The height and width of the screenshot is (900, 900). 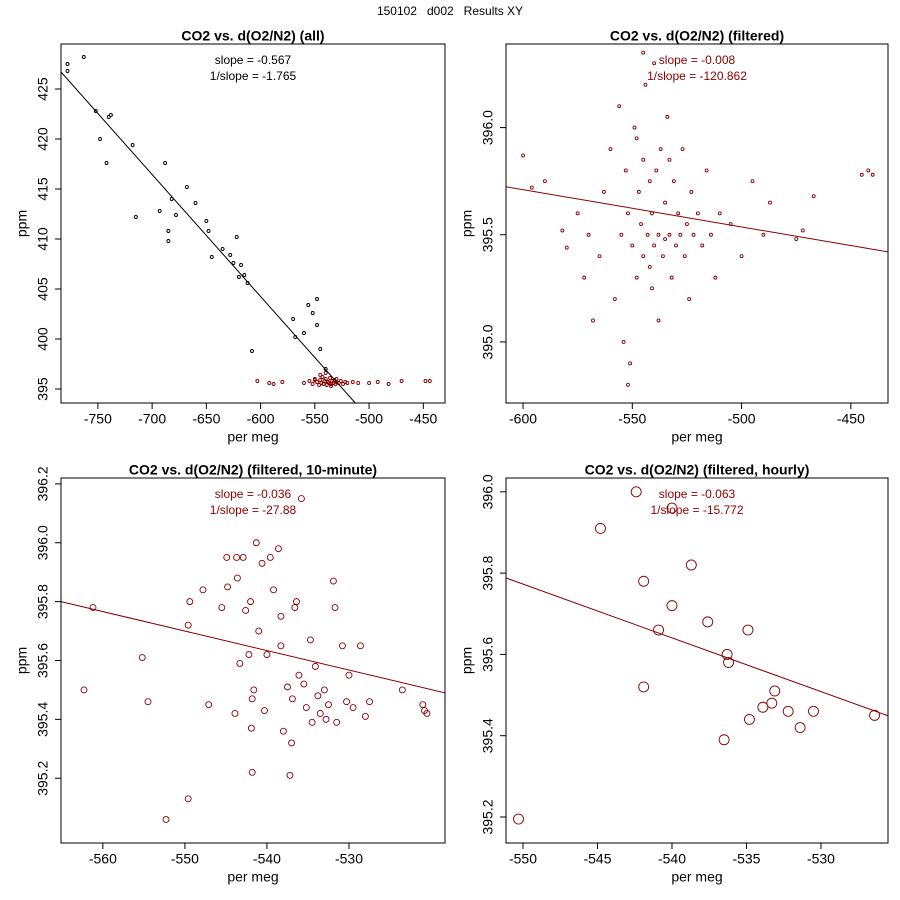 I want to click on x-tick-label: -550, so click(x=315, y=419).